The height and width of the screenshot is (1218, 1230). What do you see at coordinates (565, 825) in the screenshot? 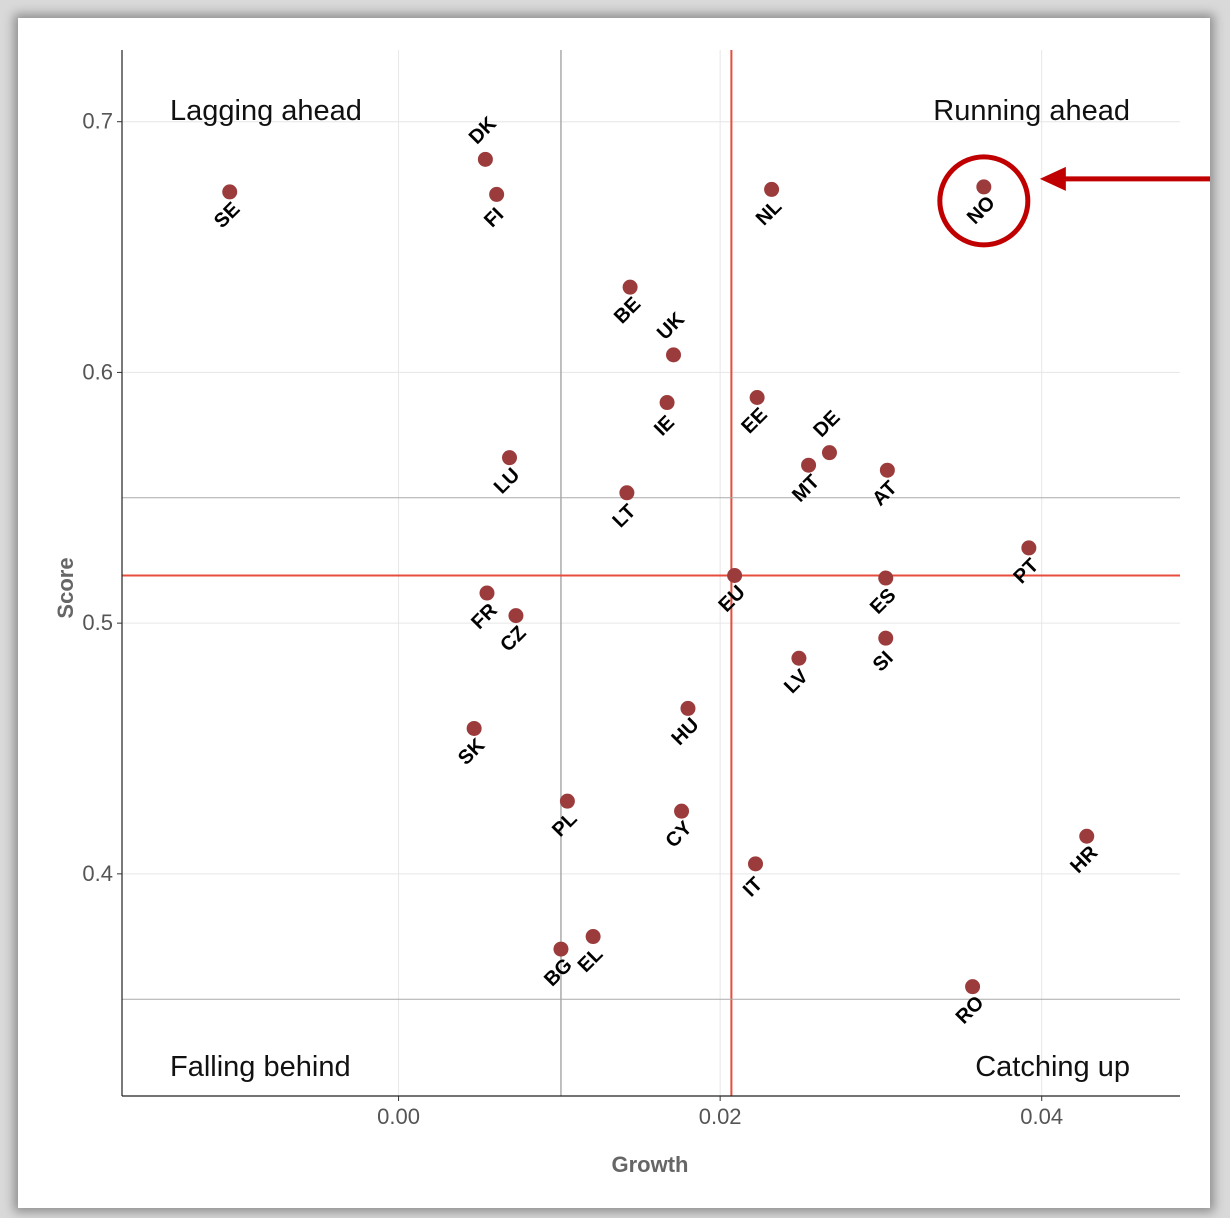
I see `point-label-pl: PL` at bounding box center [565, 825].